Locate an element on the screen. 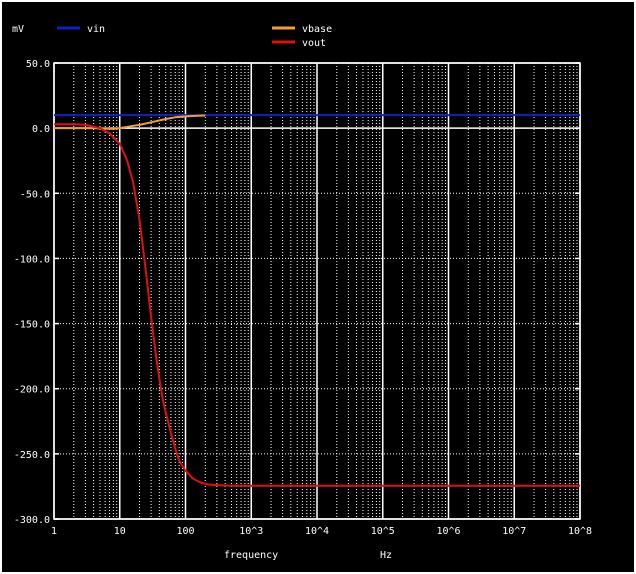  x-tick-label: 1 is located at coordinates (54, 531).